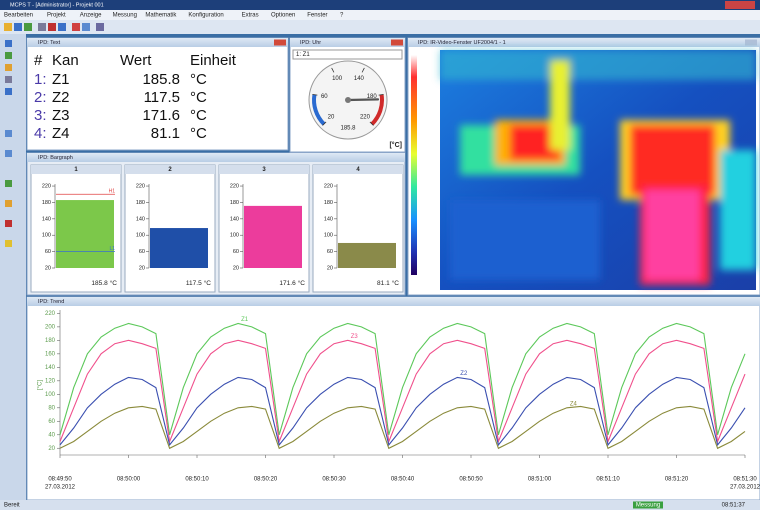  Describe the element at coordinates (740, 5) in the screenshot. I see `window-controls` at that location.